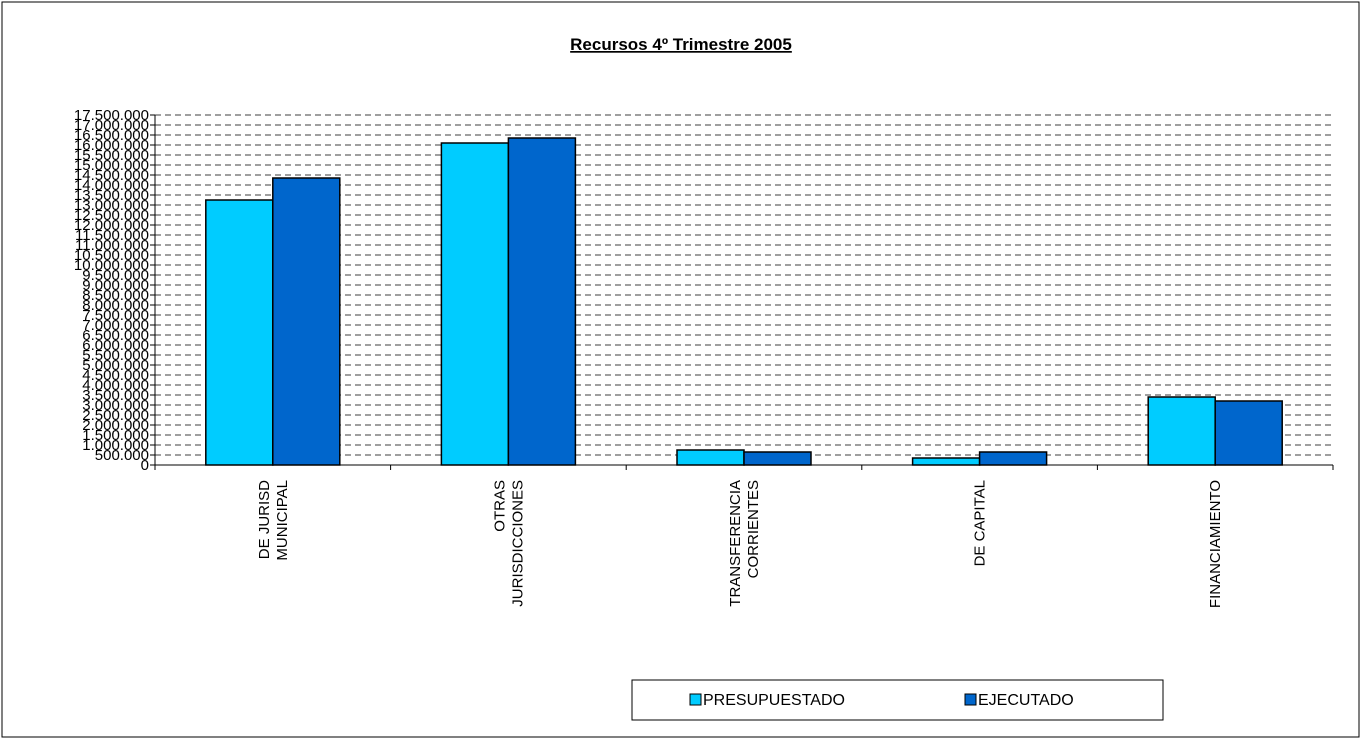 This screenshot has width=1362, height=740. Describe the element at coordinates (112, 235) in the screenshot. I see `y-tick-label: 11.500.000` at that location.